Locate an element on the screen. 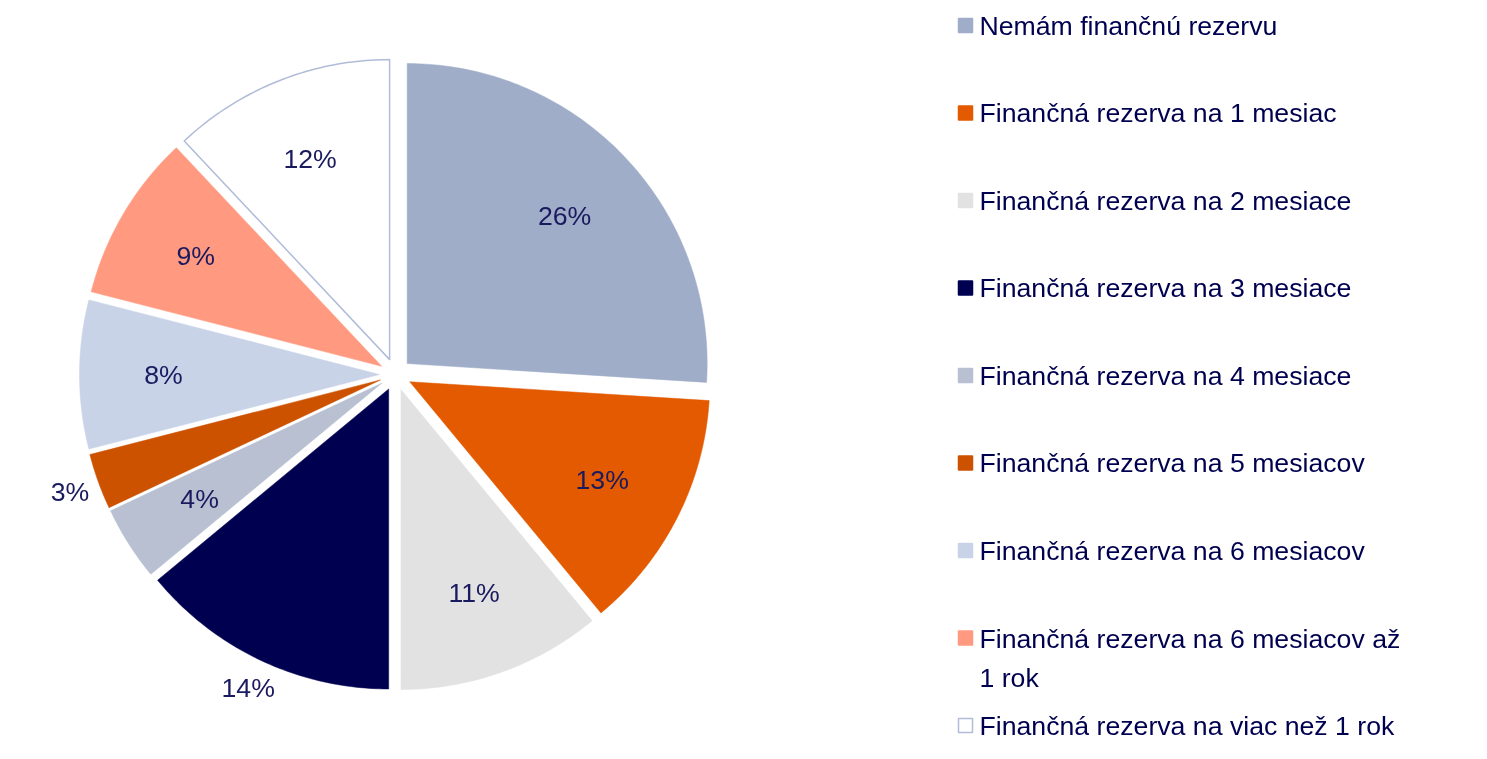  legend-label: Finančná rezerva na 4 mesiace is located at coordinates (1165, 375).